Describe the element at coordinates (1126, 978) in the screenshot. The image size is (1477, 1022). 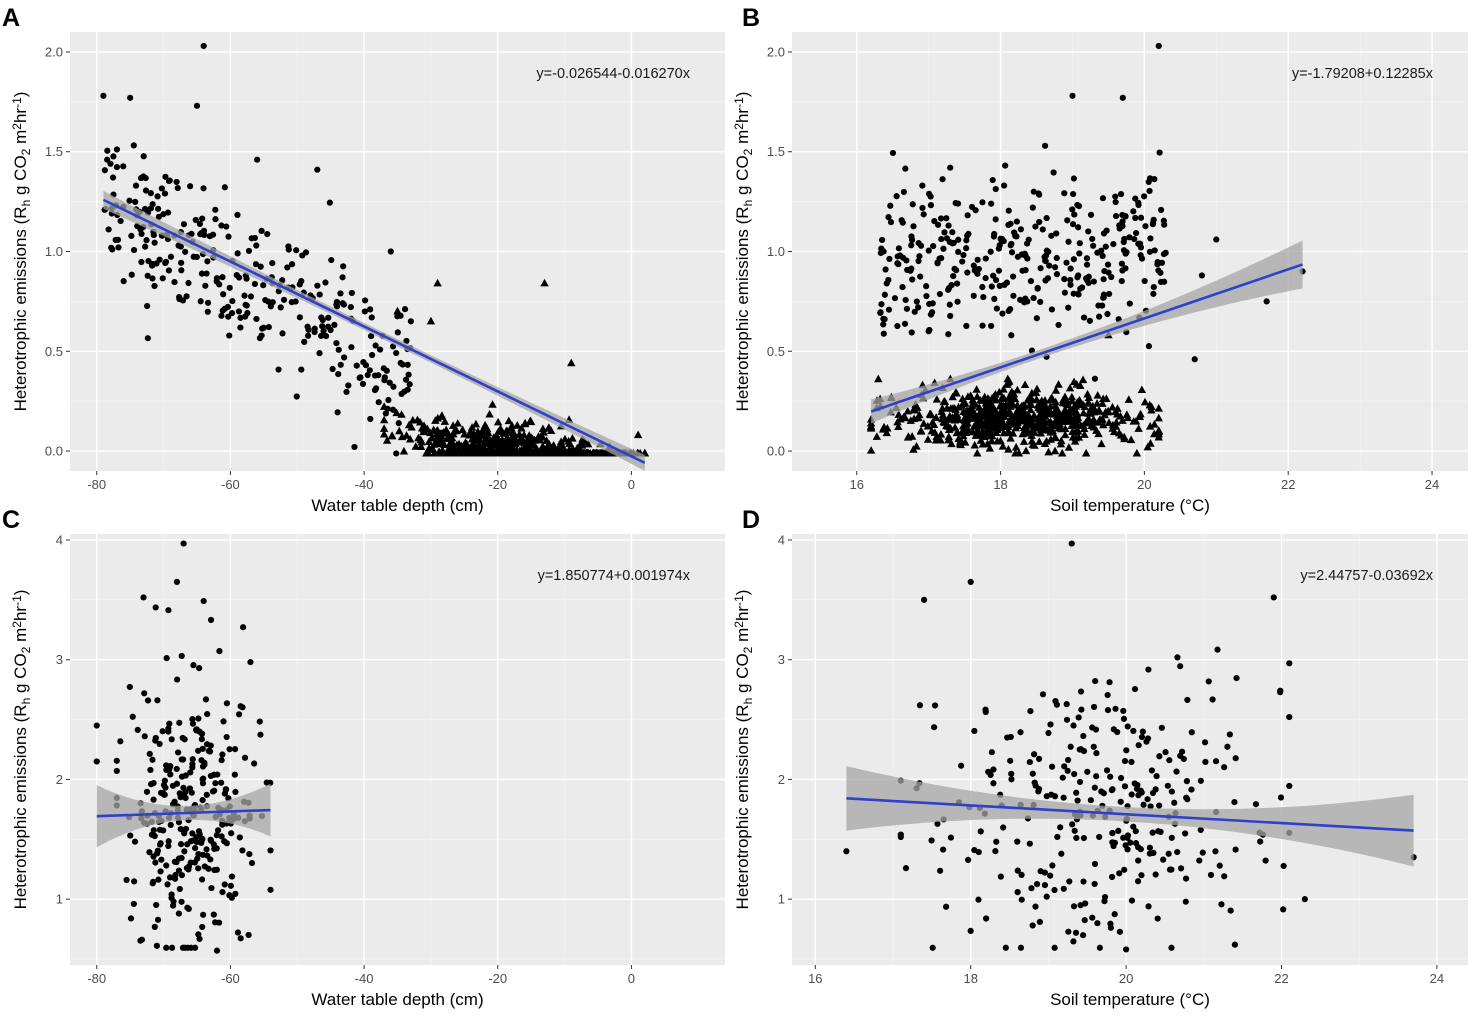
I see `x-tick-label: 20` at that location.